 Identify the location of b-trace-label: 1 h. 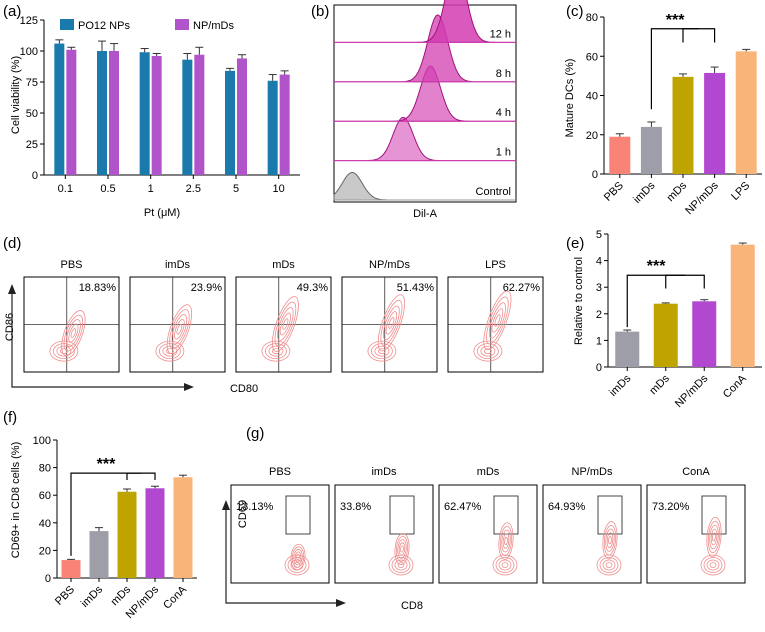
(503, 153).